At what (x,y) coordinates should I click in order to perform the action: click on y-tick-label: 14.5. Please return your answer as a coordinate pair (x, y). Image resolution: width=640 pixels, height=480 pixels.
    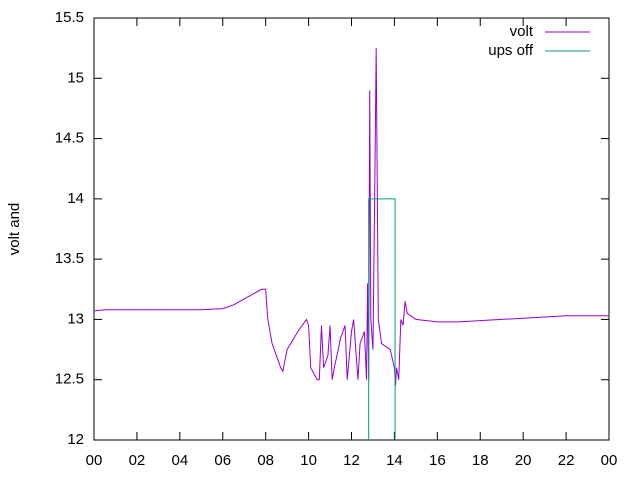
    Looking at the image, I should click on (69, 138).